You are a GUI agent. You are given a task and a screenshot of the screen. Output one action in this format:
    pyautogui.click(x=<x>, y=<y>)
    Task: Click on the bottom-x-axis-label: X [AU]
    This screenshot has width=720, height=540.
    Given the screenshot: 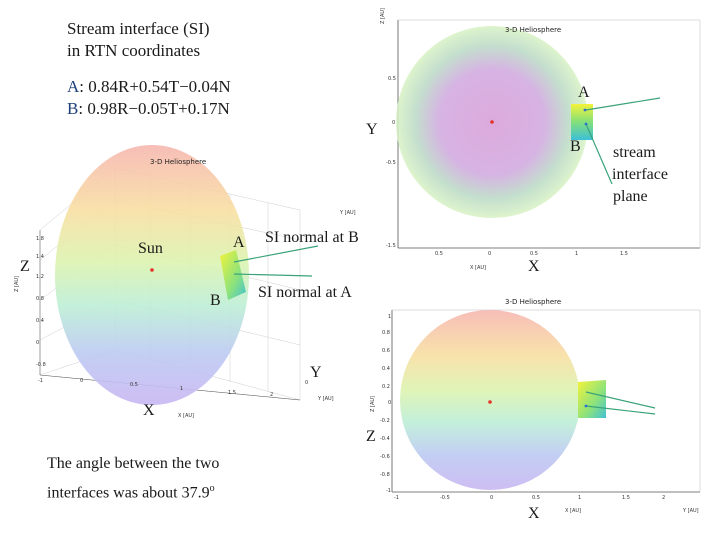 What is the action you would take?
    pyautogui.click(x=573, y=511)
    